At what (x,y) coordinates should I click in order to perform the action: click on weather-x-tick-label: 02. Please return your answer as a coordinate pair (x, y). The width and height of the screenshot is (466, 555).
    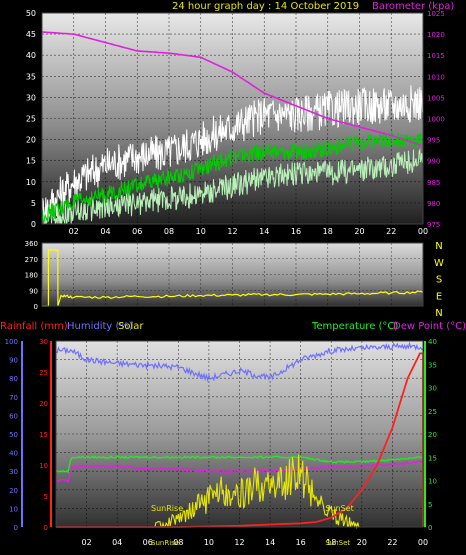
    Looking at the image, I should click on (86, 542).